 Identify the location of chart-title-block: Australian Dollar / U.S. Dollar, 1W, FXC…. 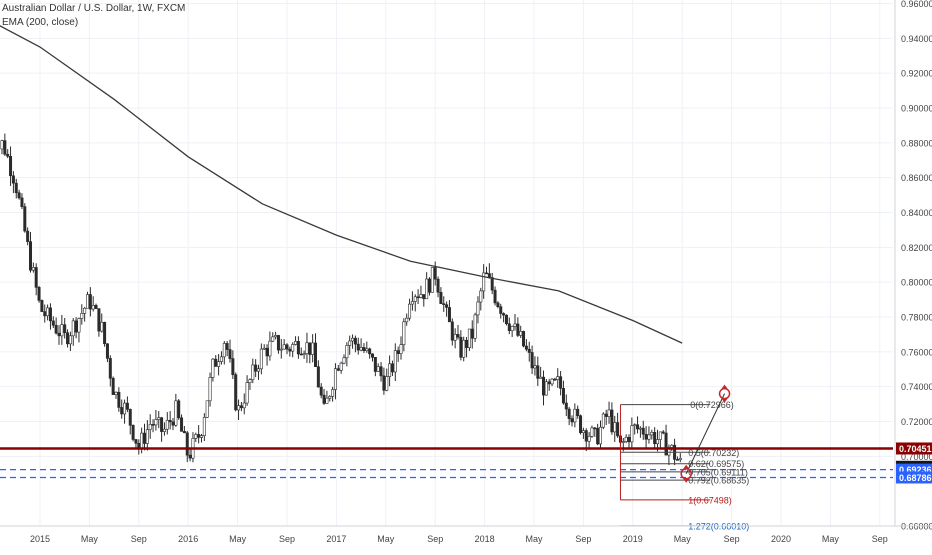
(93, 16).